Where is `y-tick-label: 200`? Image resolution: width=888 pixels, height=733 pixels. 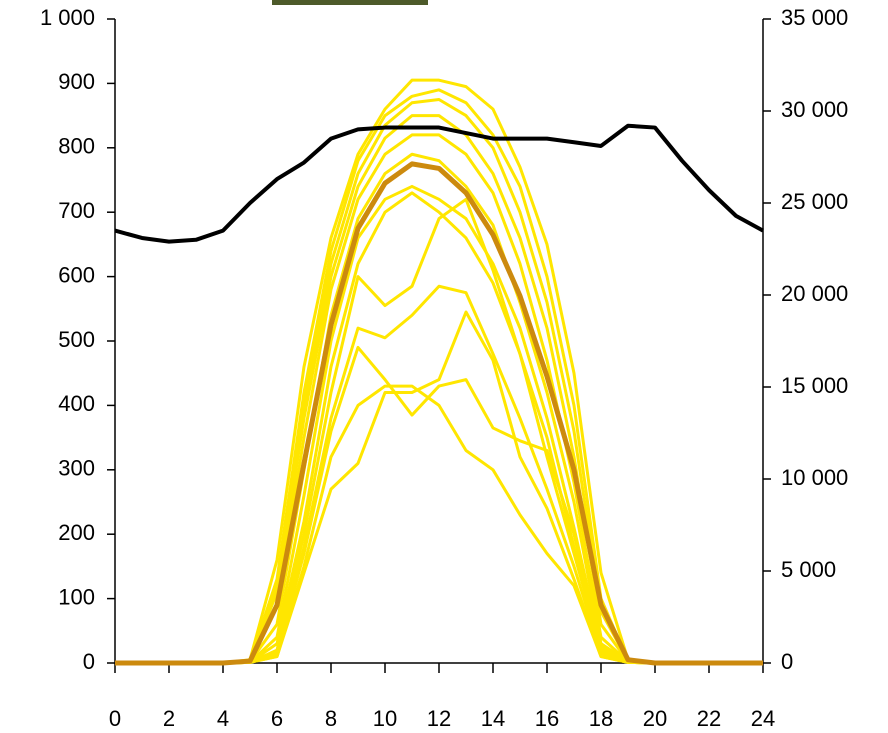
y-tick-label: 200 is located at coordinates (76, 532).